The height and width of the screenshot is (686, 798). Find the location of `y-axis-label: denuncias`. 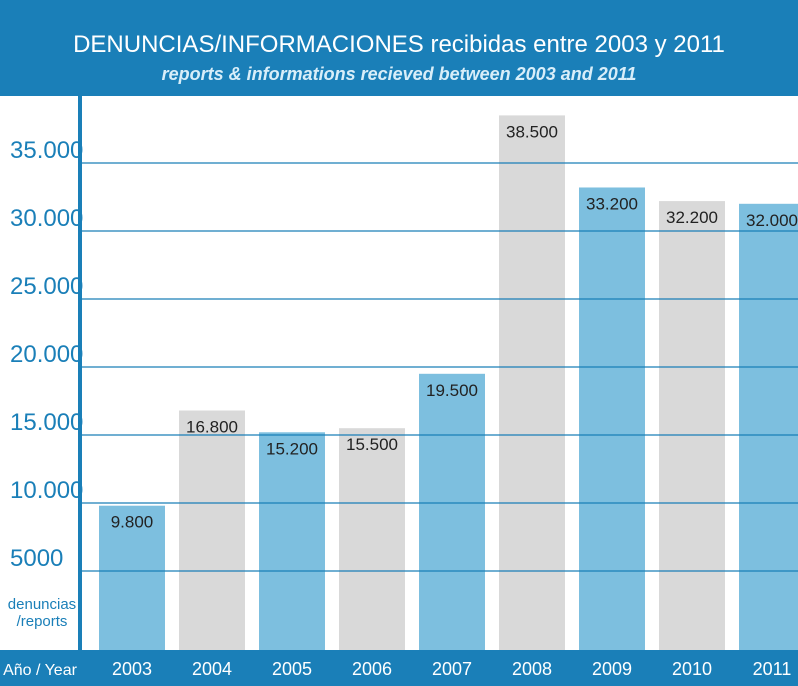

y-axis-label: denuncias is located at coordinates (42, 604).